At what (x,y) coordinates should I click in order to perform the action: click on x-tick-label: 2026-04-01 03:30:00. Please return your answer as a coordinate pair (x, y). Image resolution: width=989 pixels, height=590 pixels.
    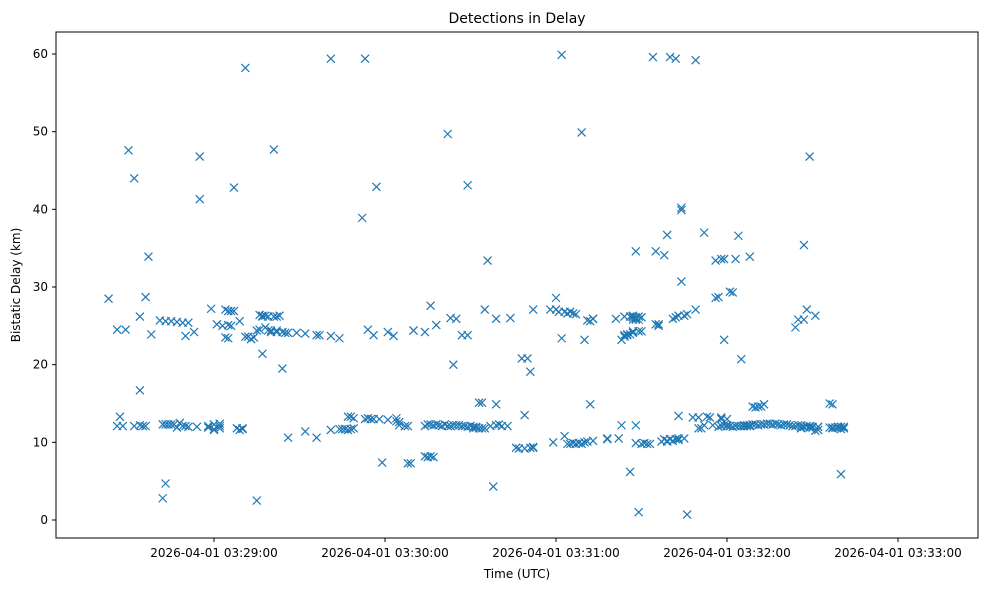
    Looking at the image, I should click on (384, 553).